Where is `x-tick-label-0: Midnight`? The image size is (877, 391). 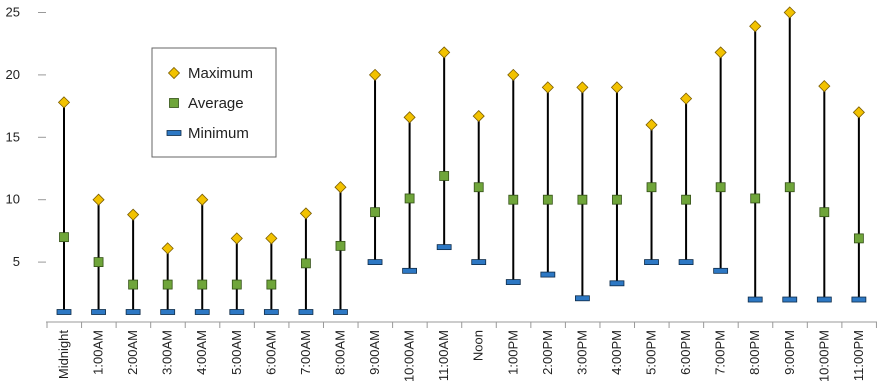
x-tick-label-0: Midnight is located at coordinates (63, 355).